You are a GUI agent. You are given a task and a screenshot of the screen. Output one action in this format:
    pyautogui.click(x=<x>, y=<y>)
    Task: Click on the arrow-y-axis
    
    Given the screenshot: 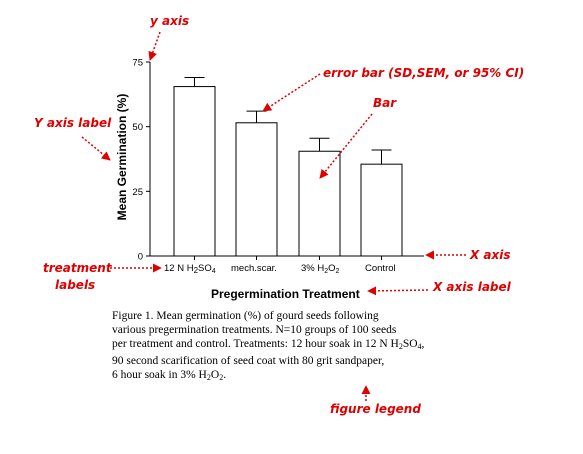 What is the action you would take?
    pyautogui.click(x=154, y=46)
    